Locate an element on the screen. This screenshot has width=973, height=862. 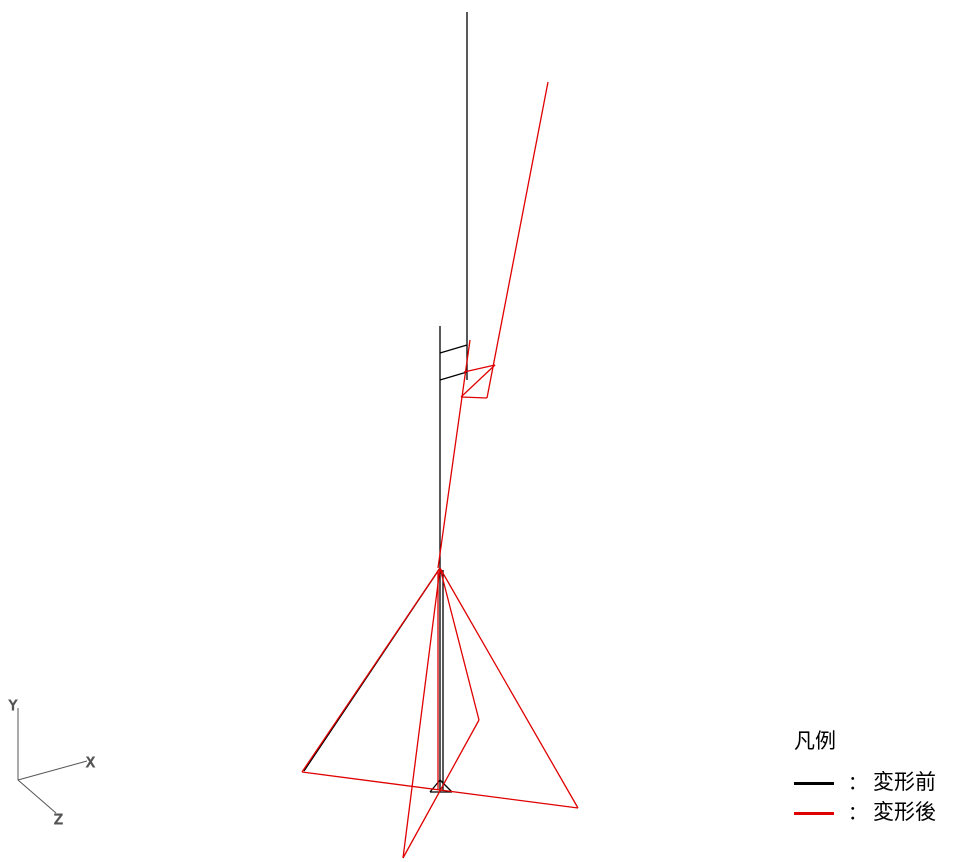
x-axis-label: X is located at coordinates (90, 763).